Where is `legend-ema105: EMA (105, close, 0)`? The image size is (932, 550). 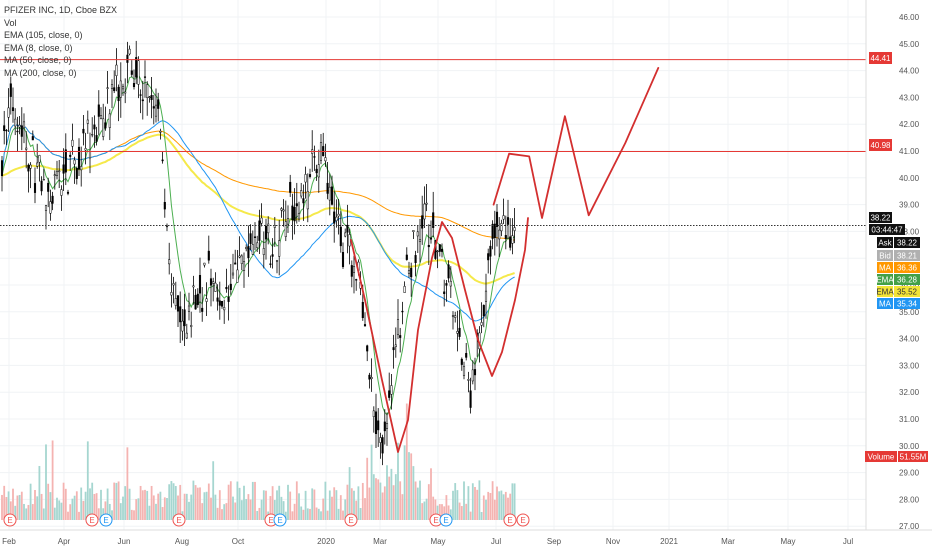
legend-ema105: EMA (105, close, 0) is located at coordinates (43, 35).